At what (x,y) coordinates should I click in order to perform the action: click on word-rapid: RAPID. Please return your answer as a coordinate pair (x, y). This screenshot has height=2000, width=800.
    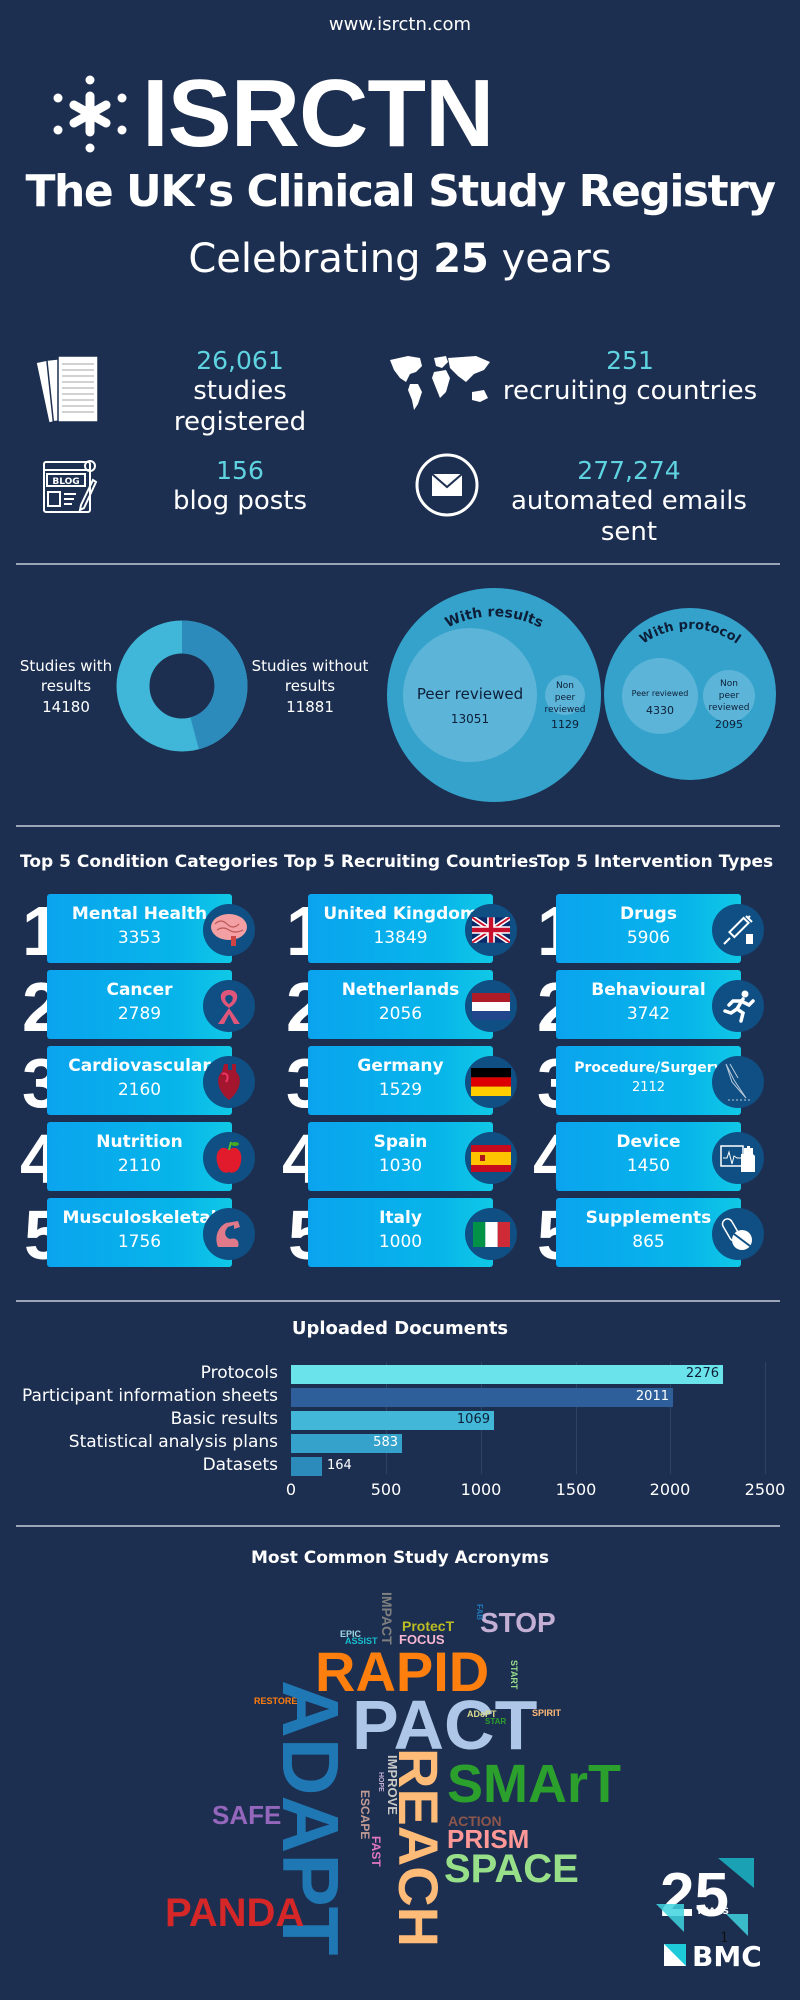
    Looking at the image, I should click on (402, 1671).